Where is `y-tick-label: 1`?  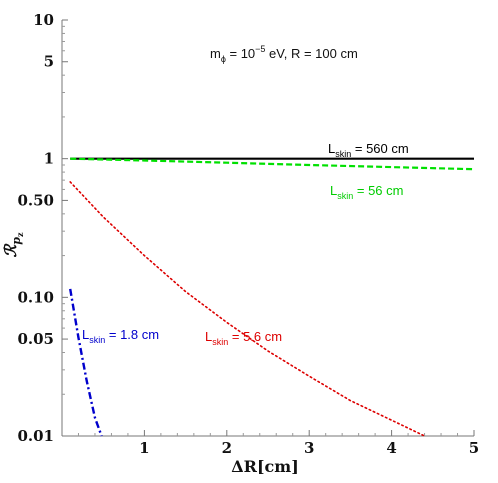 y-tick-label: 1 is located at coordinates (49, 159).